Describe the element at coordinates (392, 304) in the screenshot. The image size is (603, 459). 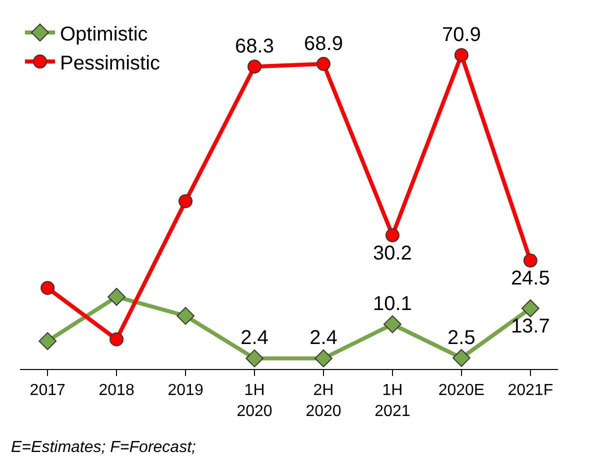
I see `data-label: 10.1` at that location.